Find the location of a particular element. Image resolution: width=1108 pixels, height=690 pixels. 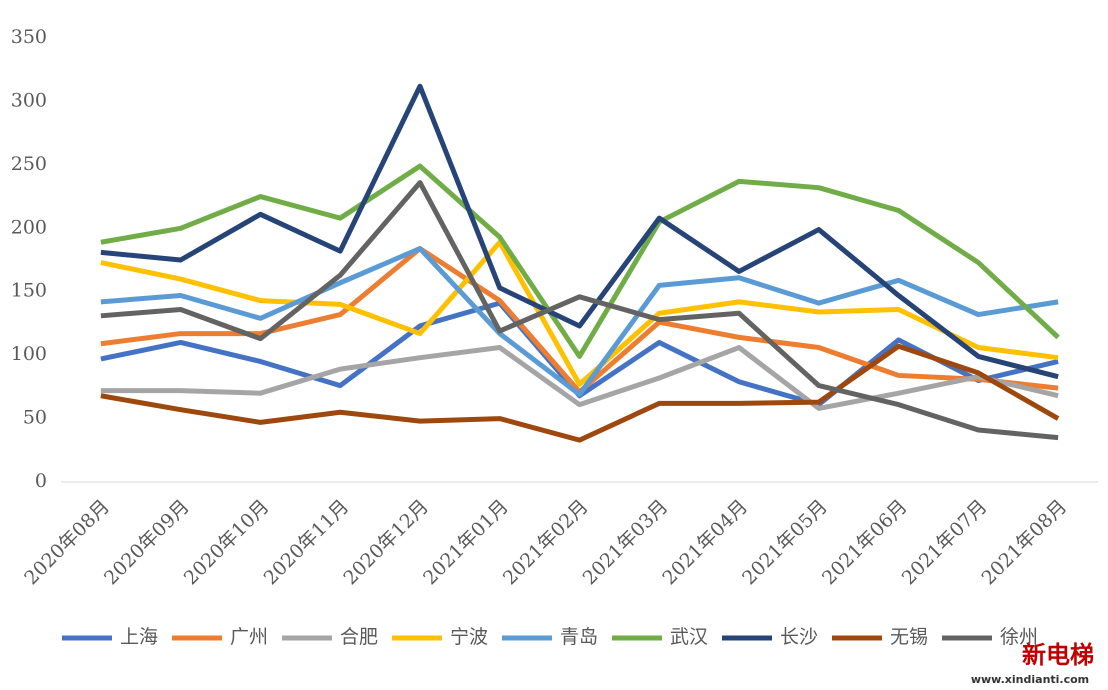

watermark-title: 新电梯 is located at coordinates (1058, 655).